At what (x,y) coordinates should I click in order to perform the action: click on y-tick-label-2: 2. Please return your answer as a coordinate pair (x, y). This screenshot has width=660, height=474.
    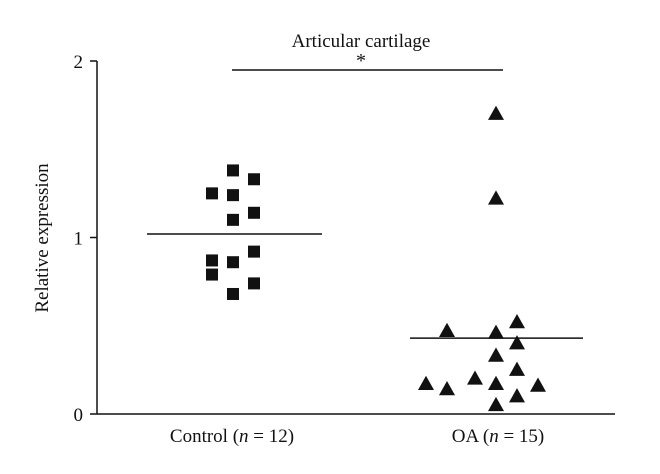
    Looking at the image, I should click on (79, 62).